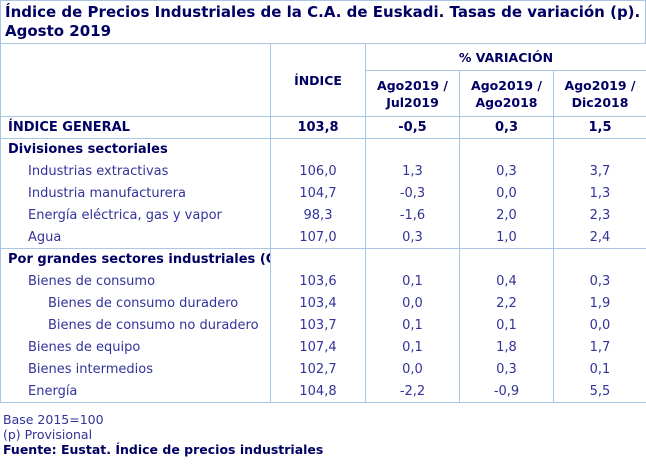 The height and width of the screenshot is (470, 646). I want to click on variation-value: 3,7, so click(599, 171).